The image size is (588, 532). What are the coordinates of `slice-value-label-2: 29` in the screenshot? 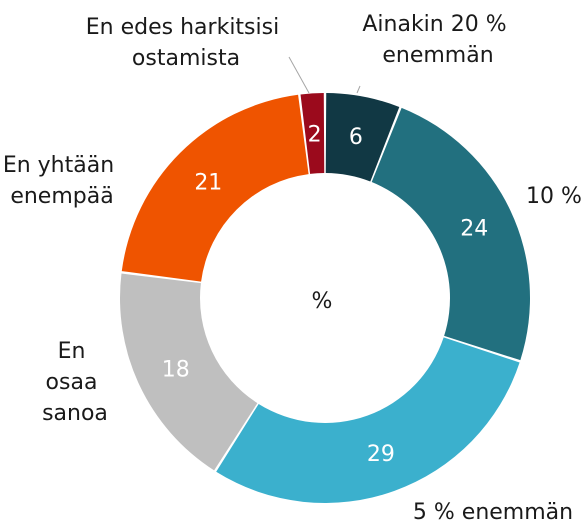 It's located at (381, 454).